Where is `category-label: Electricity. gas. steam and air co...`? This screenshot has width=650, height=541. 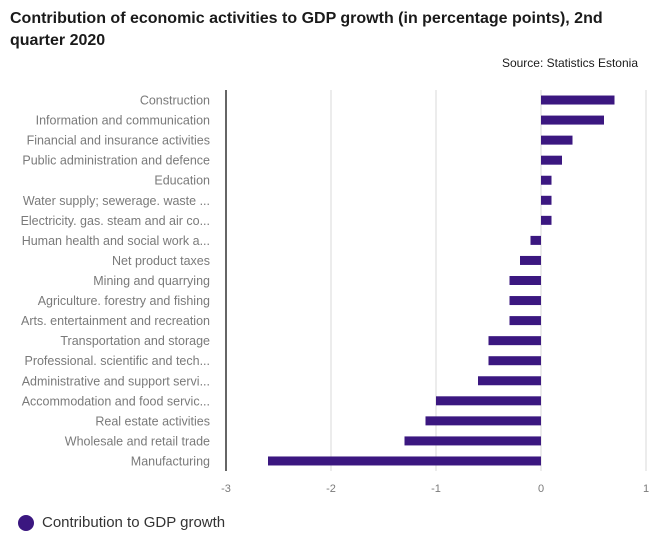
category-label: Electricity. gas. steam and air co... is located at coordinates (115, 221).